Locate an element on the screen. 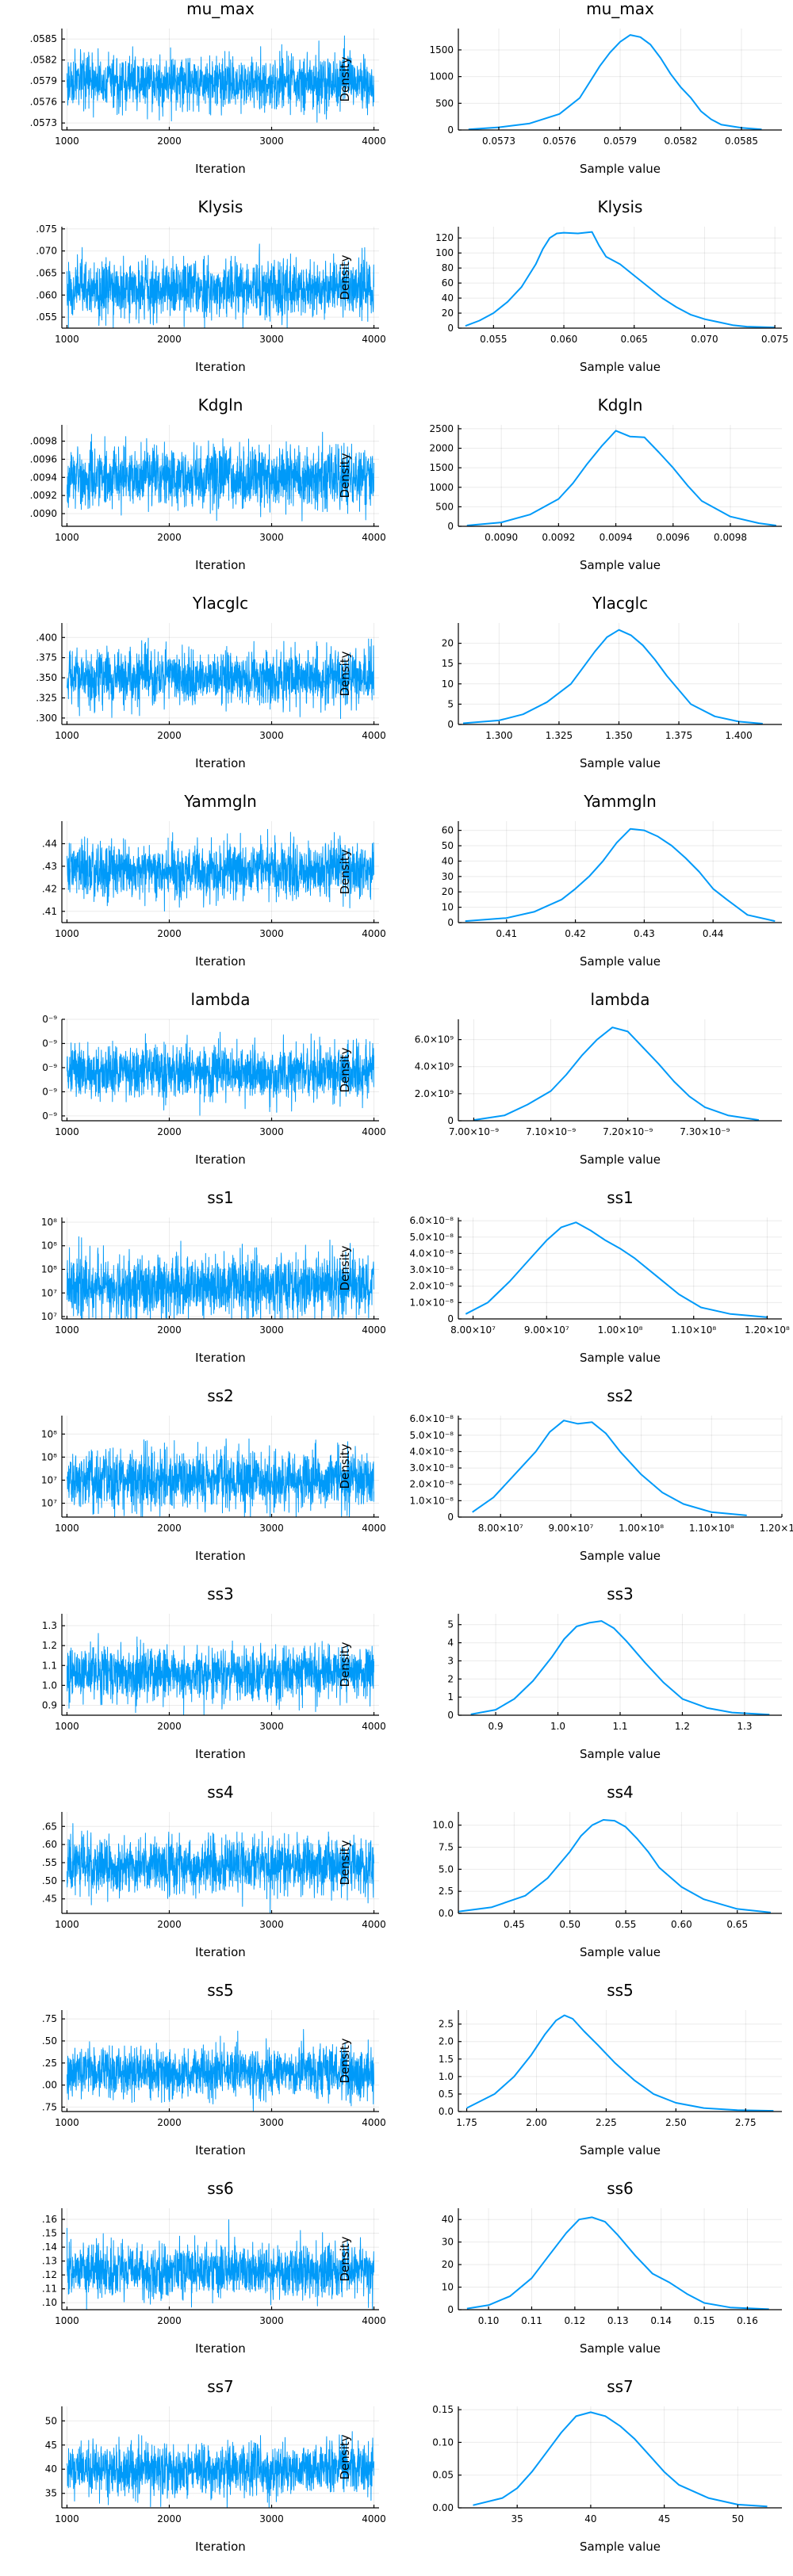 This screenshot has width=793, height=2576. panel-title: Kdgln is located at coordinates (621, 405).